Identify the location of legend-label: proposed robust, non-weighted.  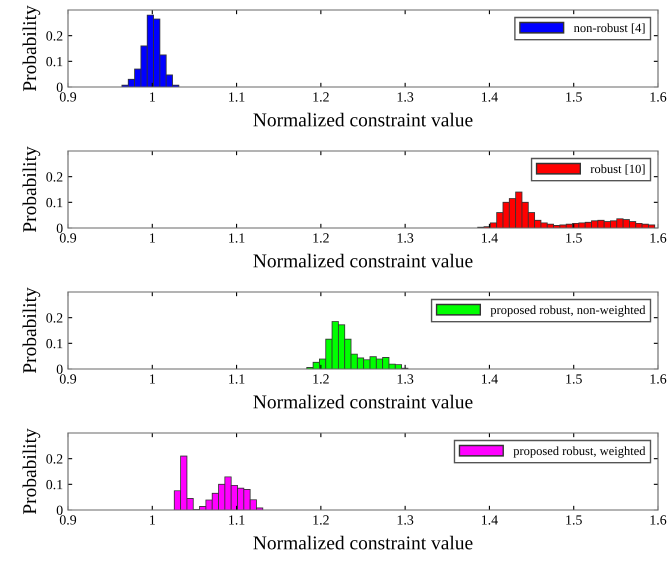
(568, 311).